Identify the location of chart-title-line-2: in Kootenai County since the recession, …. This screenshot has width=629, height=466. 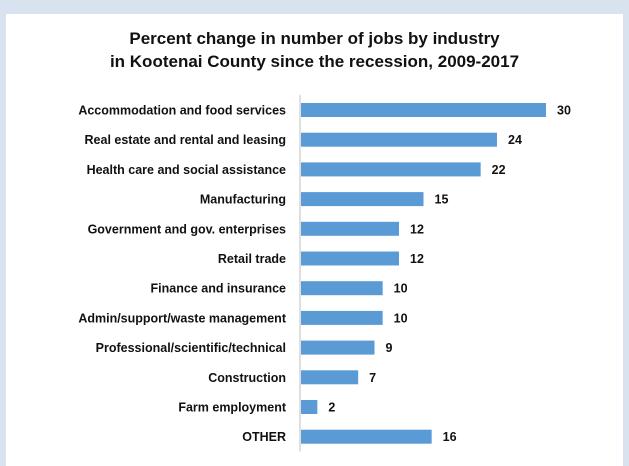
(314, 61).